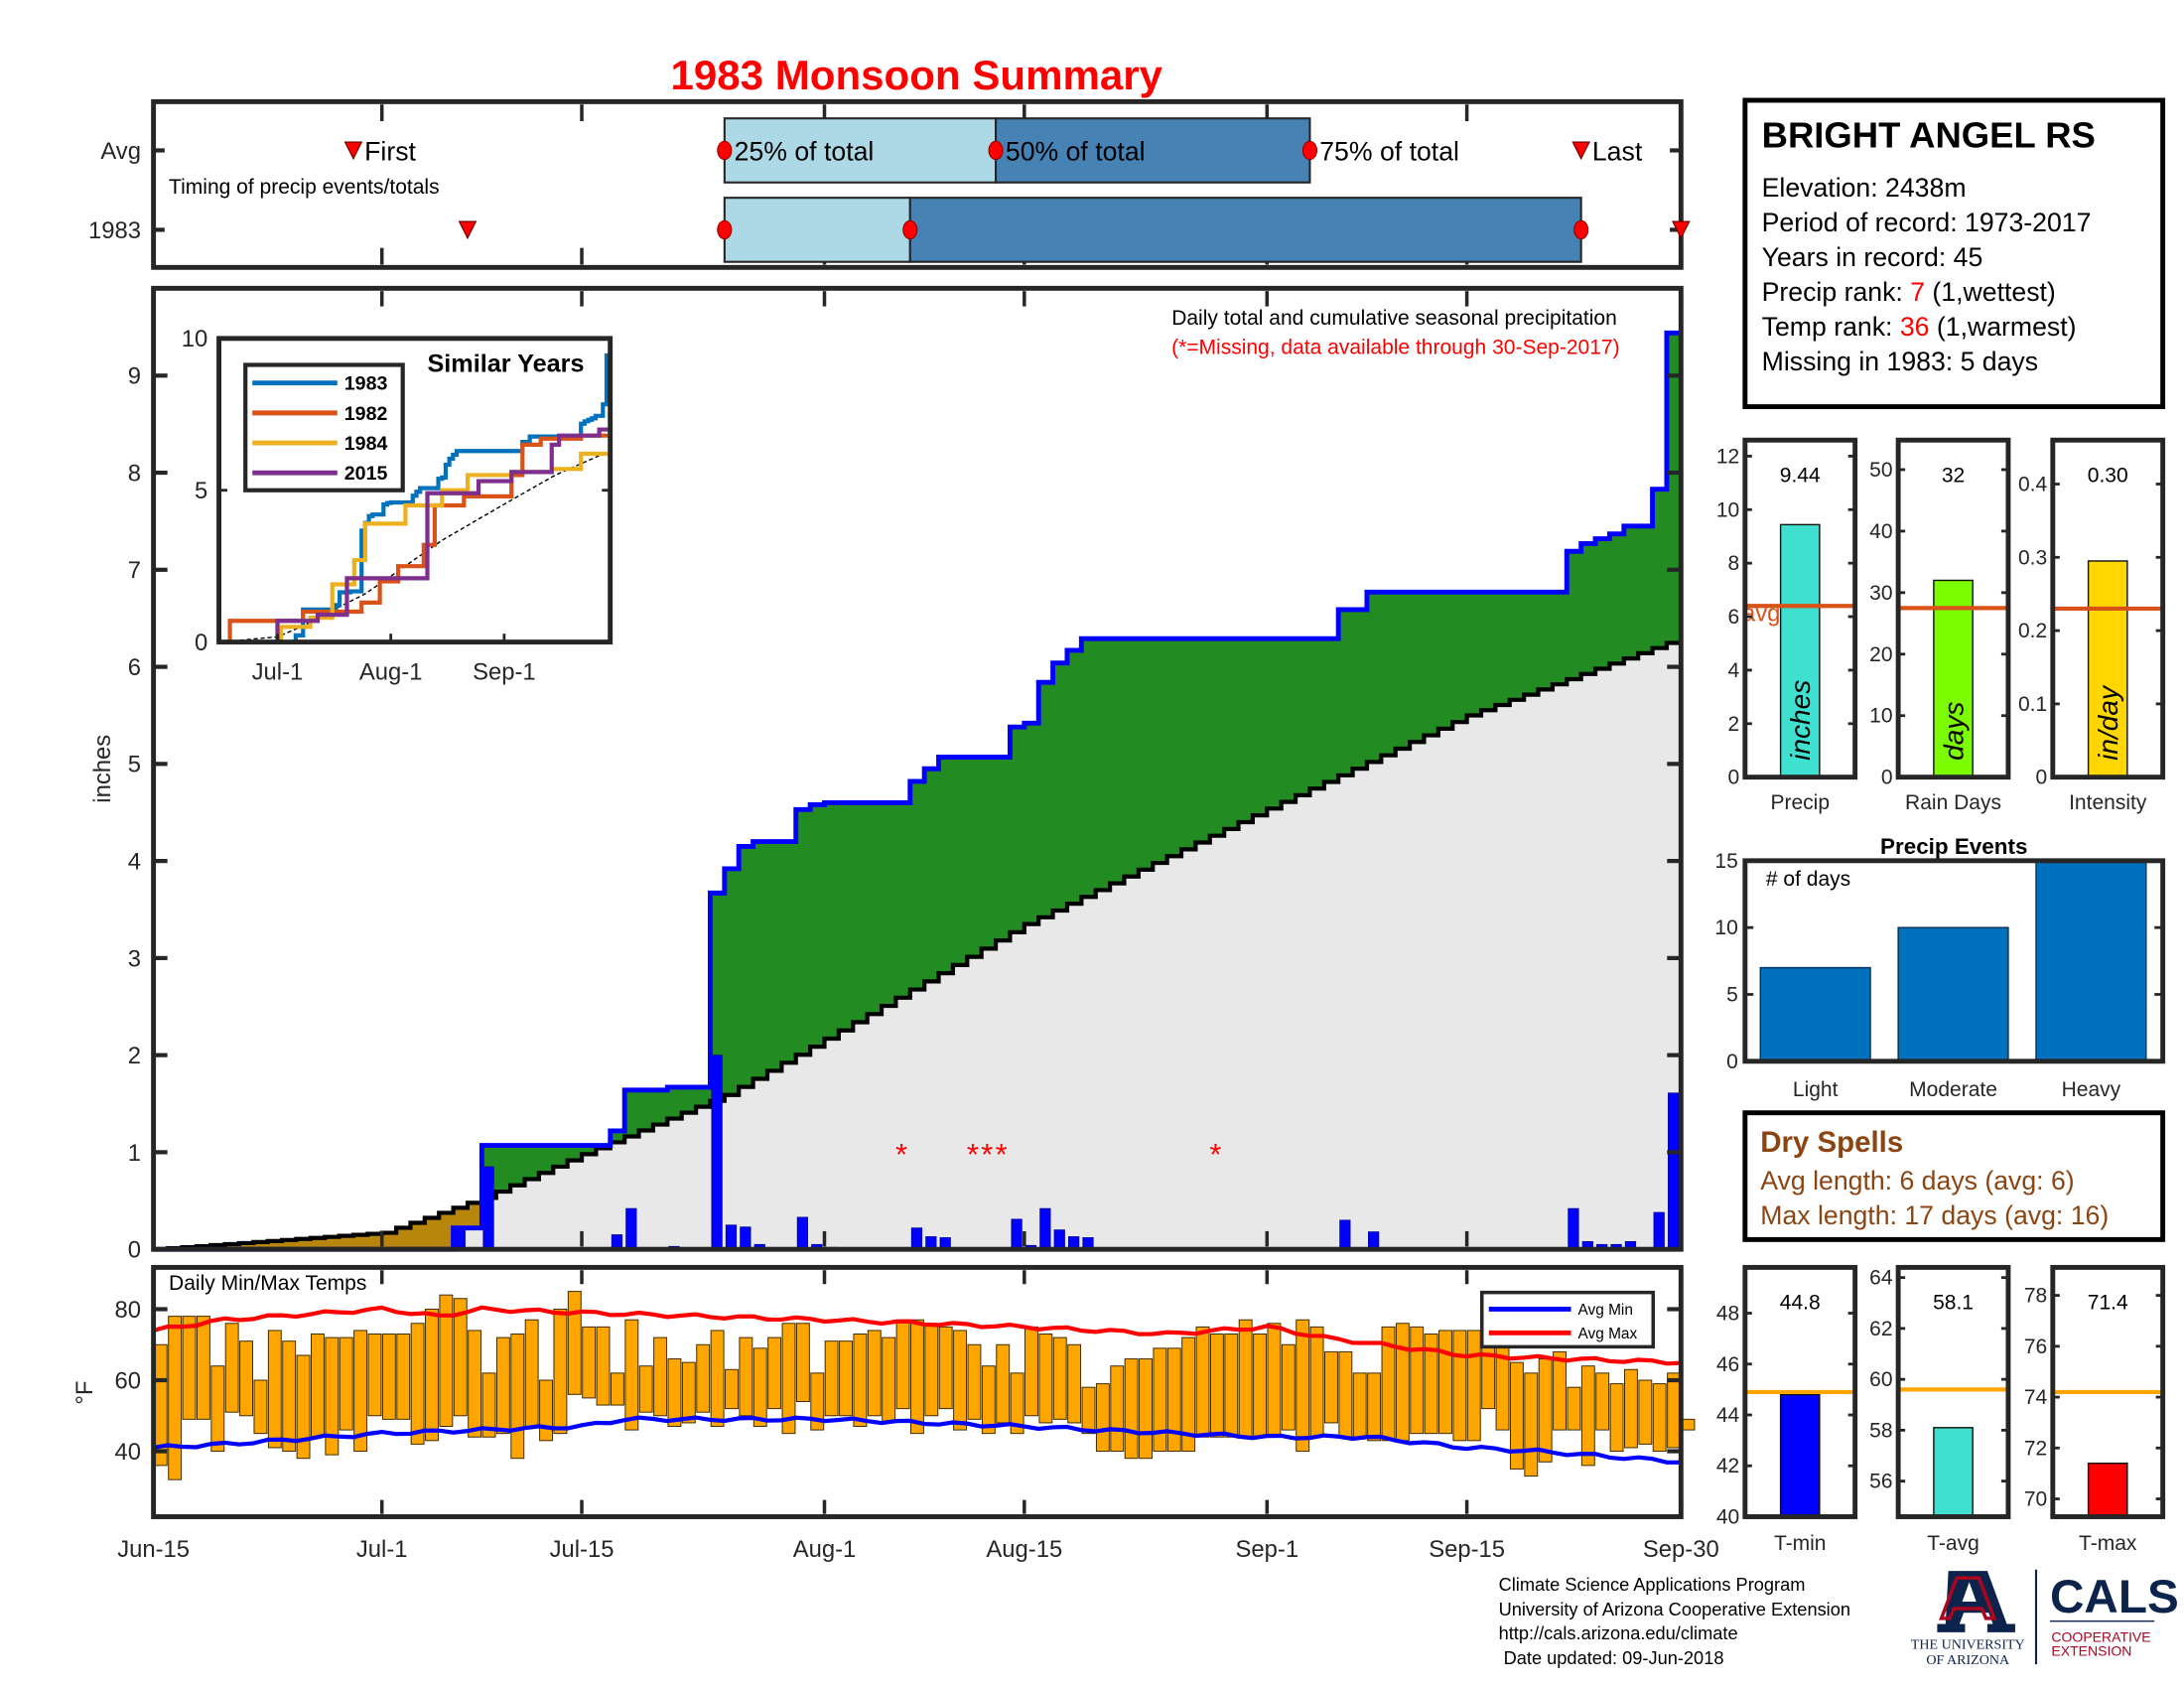  Describe the element at coordinates (2108, 1543) in the screenshot. I see `category-label: T-max` at that location.